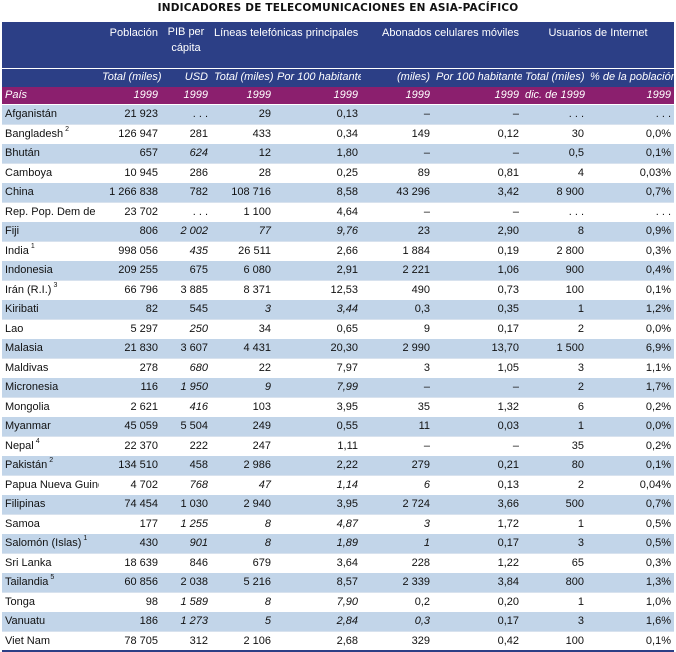 The image size is (676, 652). I want to click on table-row: Tonga 98 1 589 8 7,90 0,2 0,20 1 1,0%, so click(338, 601).